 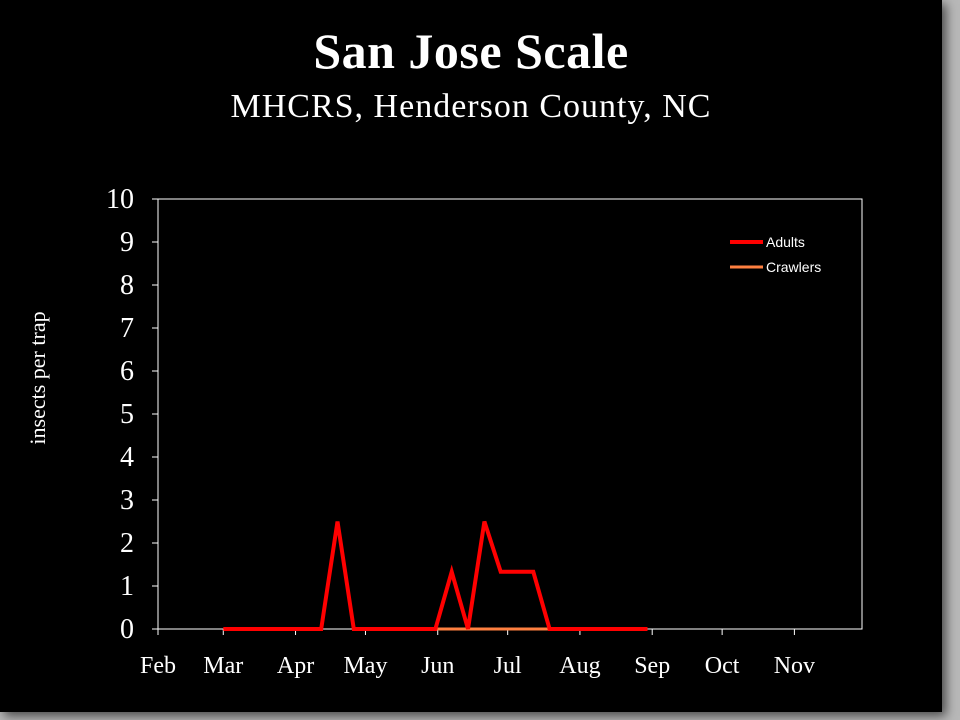 What do you see at coordinates (127, 285) in the screenshot?
I see `y-tick-label: 8` at bounding box center [127, 285].